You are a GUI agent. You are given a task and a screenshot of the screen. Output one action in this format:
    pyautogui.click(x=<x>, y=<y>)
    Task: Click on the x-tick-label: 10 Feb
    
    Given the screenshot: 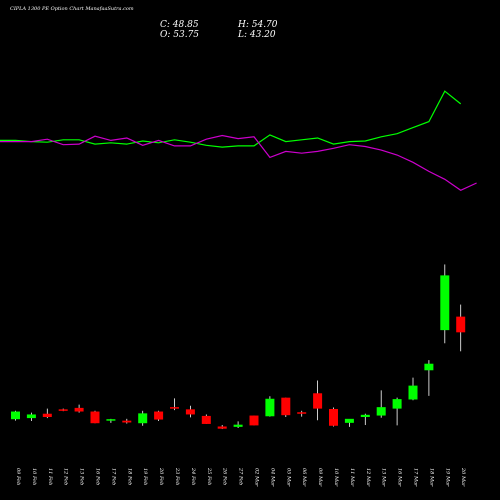 What is the action you would take?
    pyautogui.click(x=34, y=476)
    